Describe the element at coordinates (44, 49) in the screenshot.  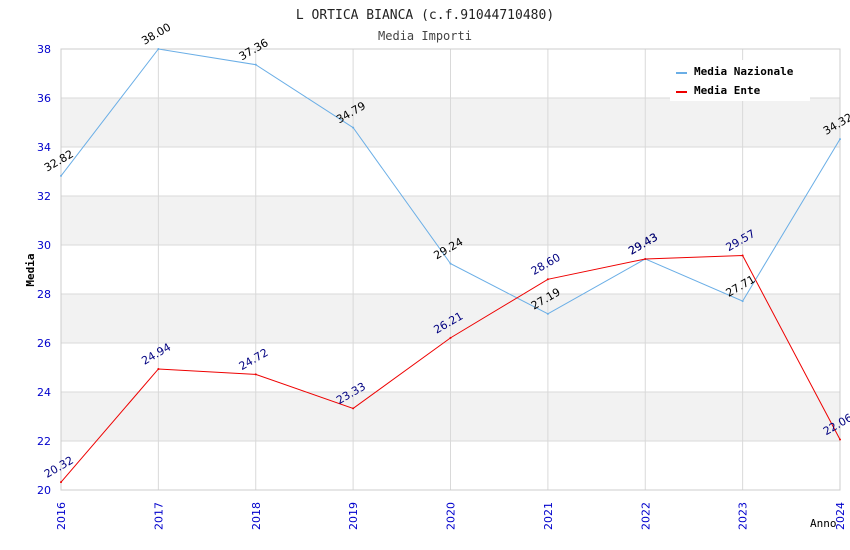
I see `y-tick-label: 38` at that location.